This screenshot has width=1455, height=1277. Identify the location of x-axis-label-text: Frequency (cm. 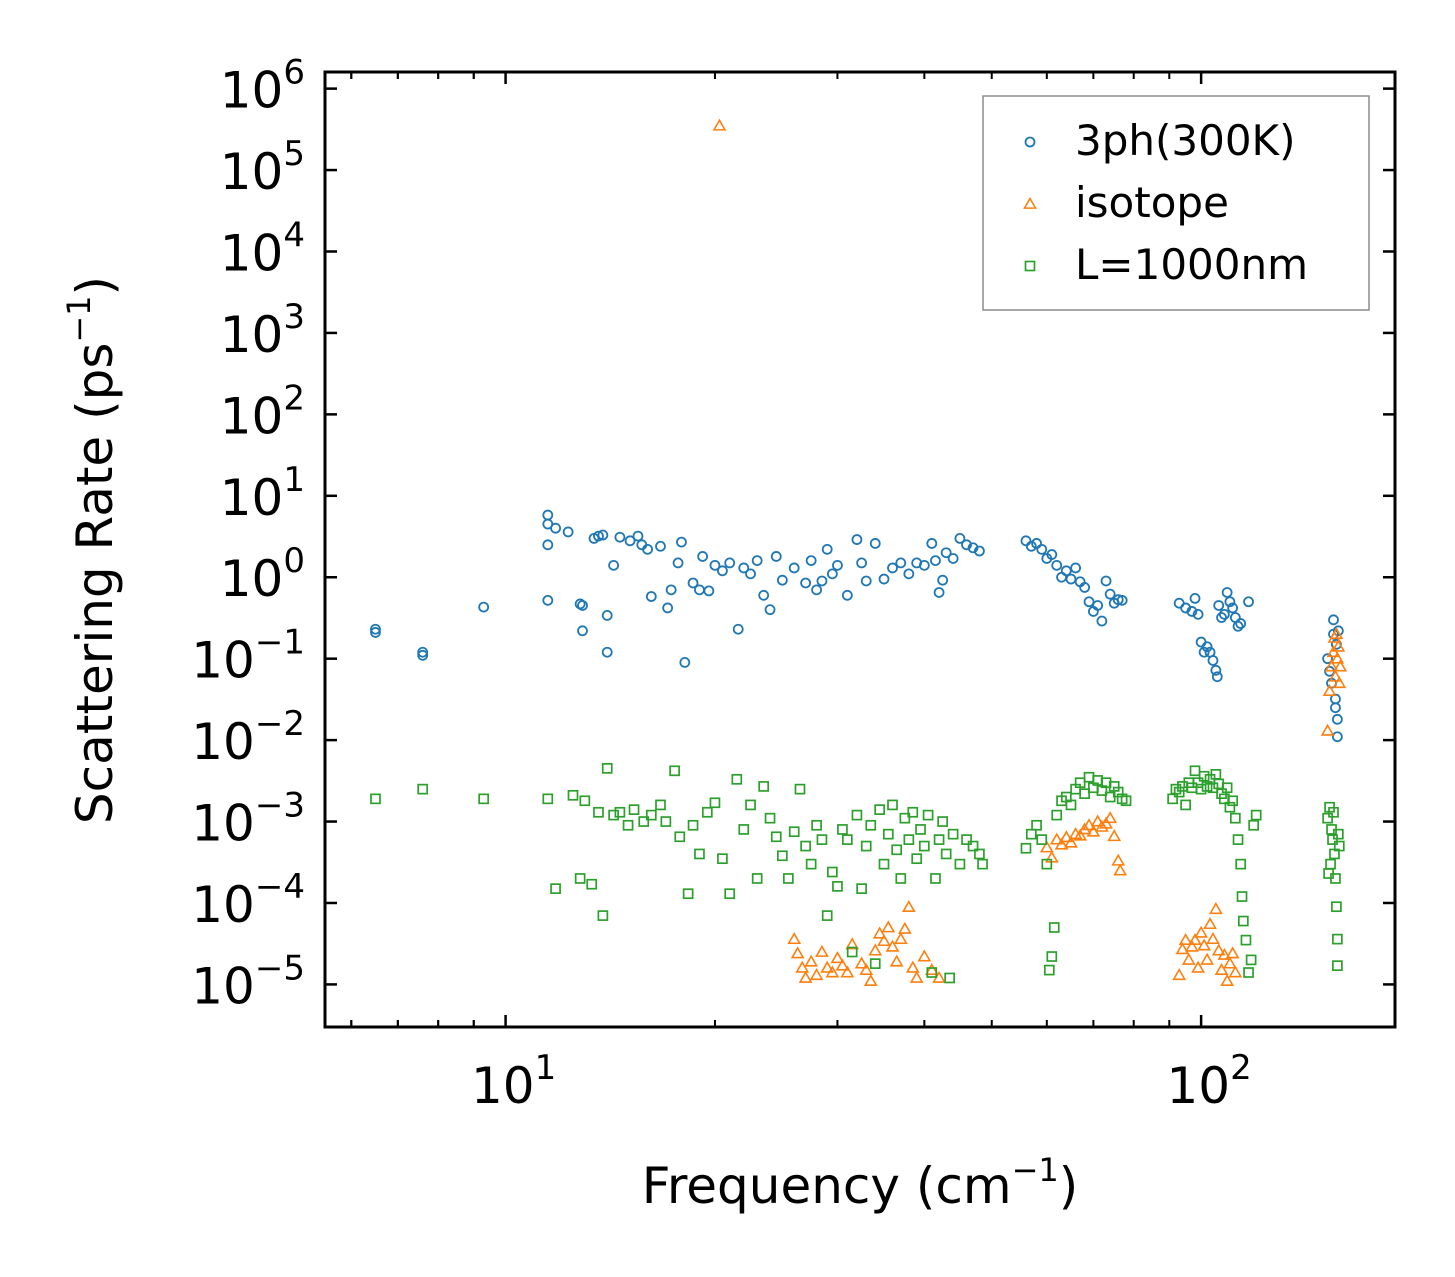
(827, 1186).